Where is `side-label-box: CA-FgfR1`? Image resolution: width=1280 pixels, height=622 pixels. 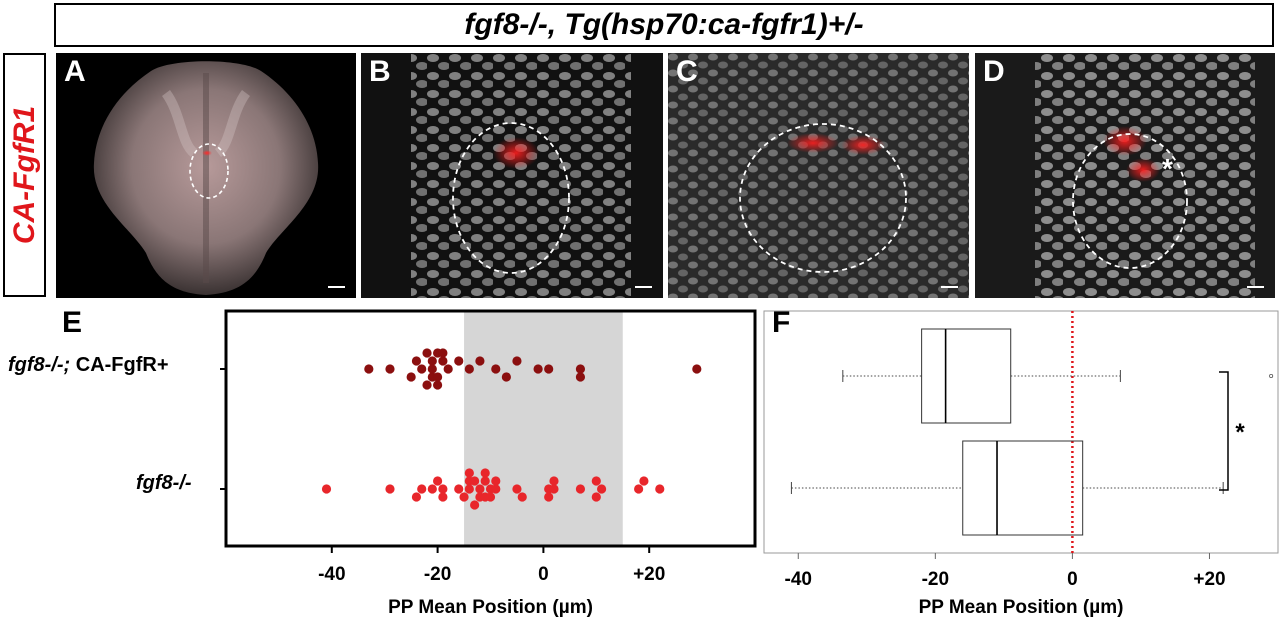
side-label-box: CA-FgfR1 is located at coordinates (24, 175).